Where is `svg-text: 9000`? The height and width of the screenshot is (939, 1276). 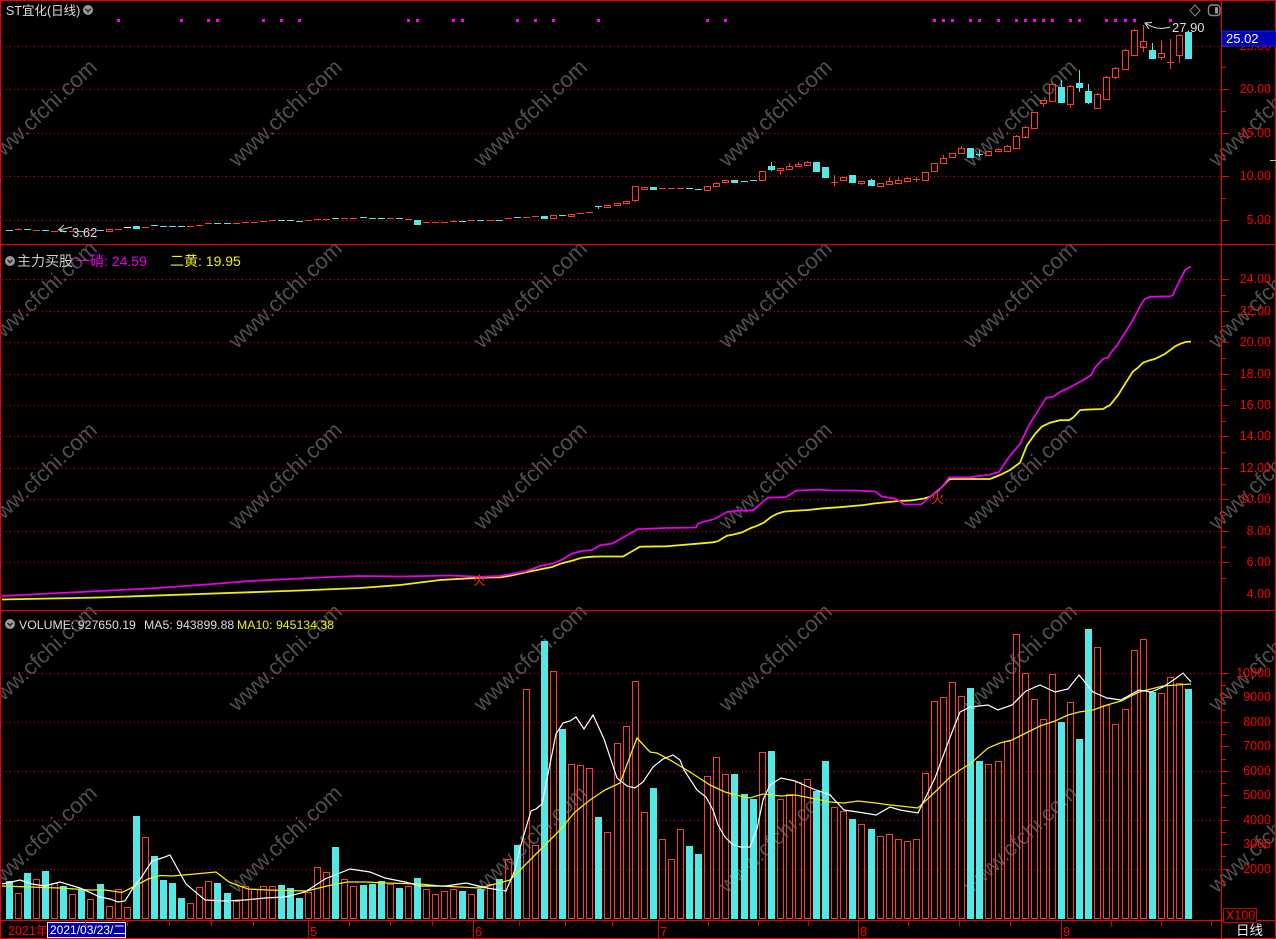 svg-text: 9000 is located at coordinates (1257, 697).